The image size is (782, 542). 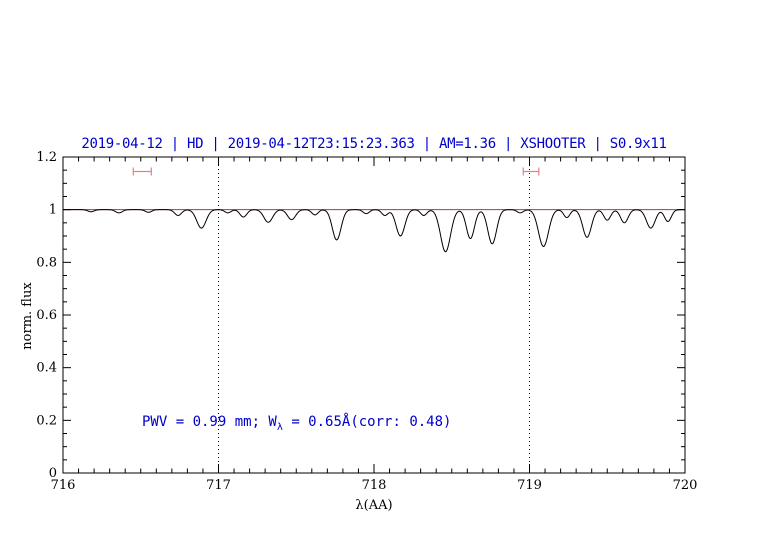 What do you see at coordinates (46, 368) in the screenshot?
I see `y-tick-label: 0.4` at bounding box center [46, 368].